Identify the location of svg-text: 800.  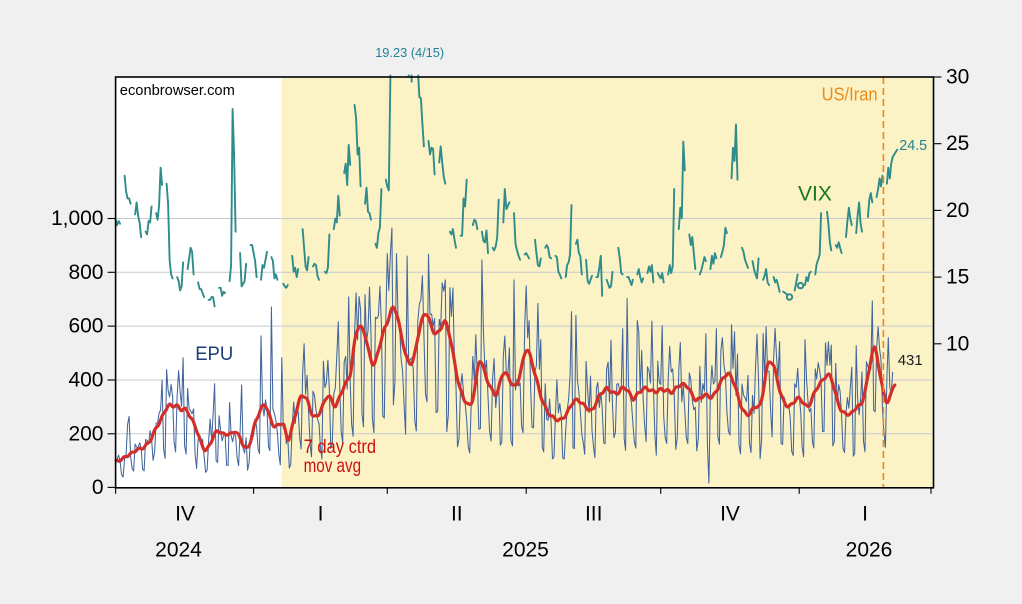
(85, 272).